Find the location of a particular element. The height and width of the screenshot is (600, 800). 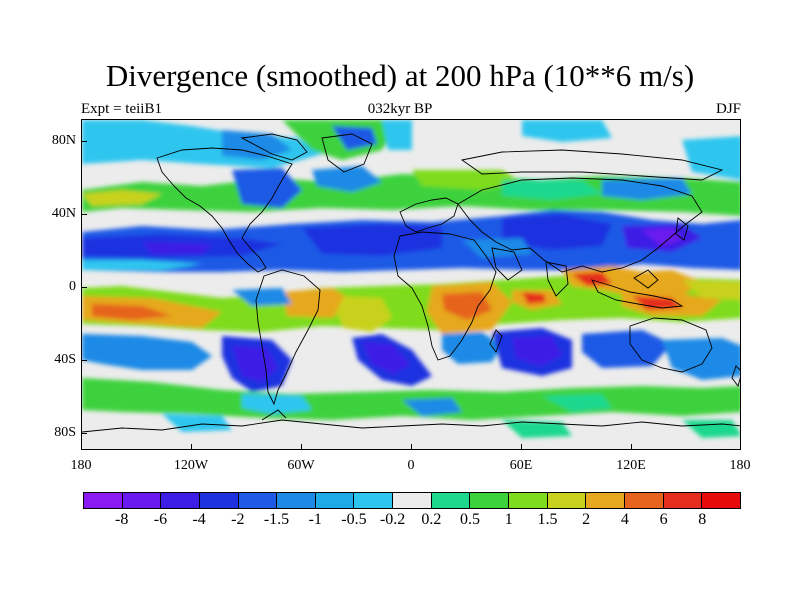

colorbar-label: 4 is located at coordinates (624, 519).